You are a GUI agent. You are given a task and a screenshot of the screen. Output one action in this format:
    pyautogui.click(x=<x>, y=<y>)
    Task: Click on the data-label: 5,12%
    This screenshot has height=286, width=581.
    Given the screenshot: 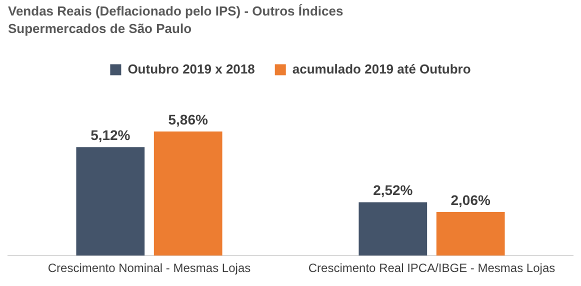 What is the action you would take?
    pyautogui.click(x=110, y=135)
    